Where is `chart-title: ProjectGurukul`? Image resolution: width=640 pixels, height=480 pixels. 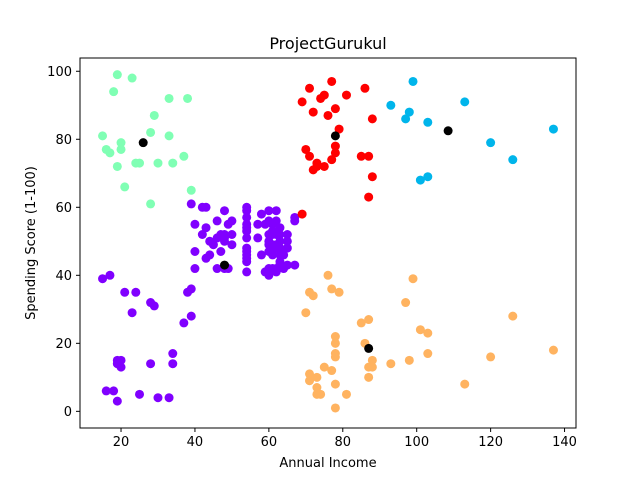 chart-title: ProjectGurukul is located at coordinates (327, 43).